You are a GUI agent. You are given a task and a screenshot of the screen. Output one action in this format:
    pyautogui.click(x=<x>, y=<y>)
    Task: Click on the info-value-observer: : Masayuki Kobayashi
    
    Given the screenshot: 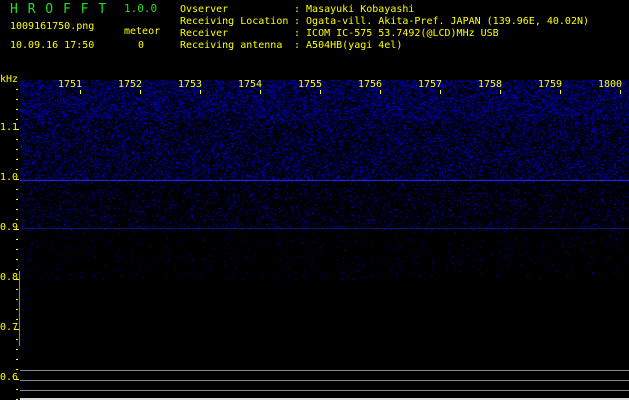 What is the action you would take?
    pyautogui.click(x=354, y=9)
    